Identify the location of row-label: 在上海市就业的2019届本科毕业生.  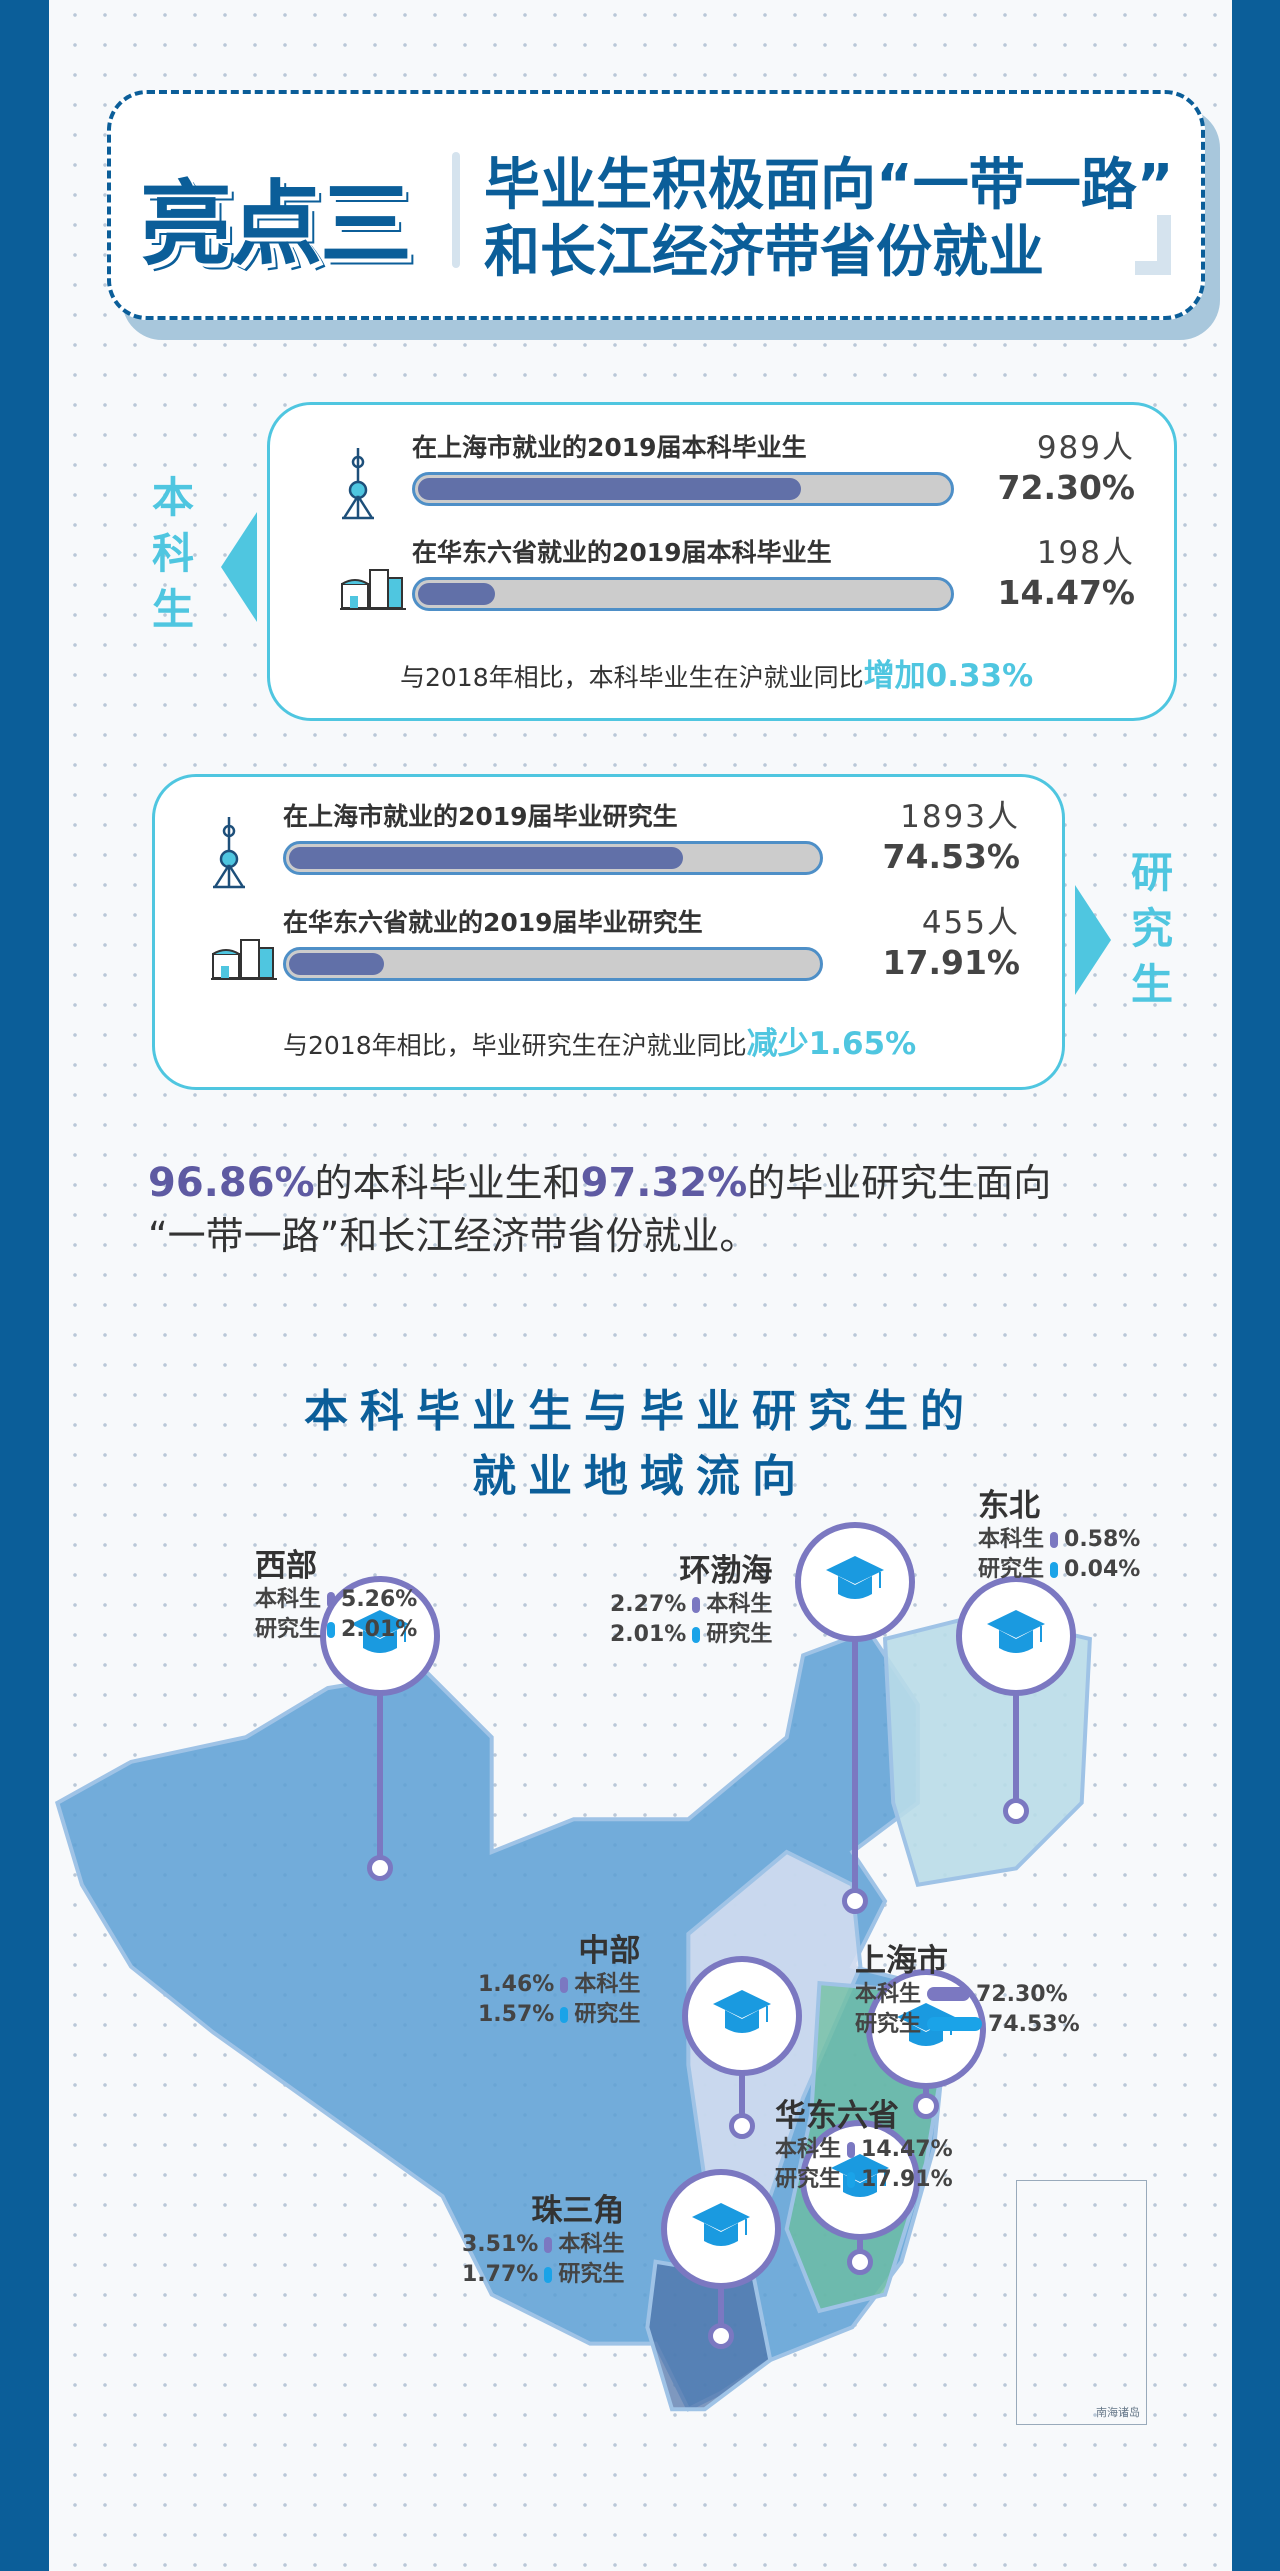
(609, 447).